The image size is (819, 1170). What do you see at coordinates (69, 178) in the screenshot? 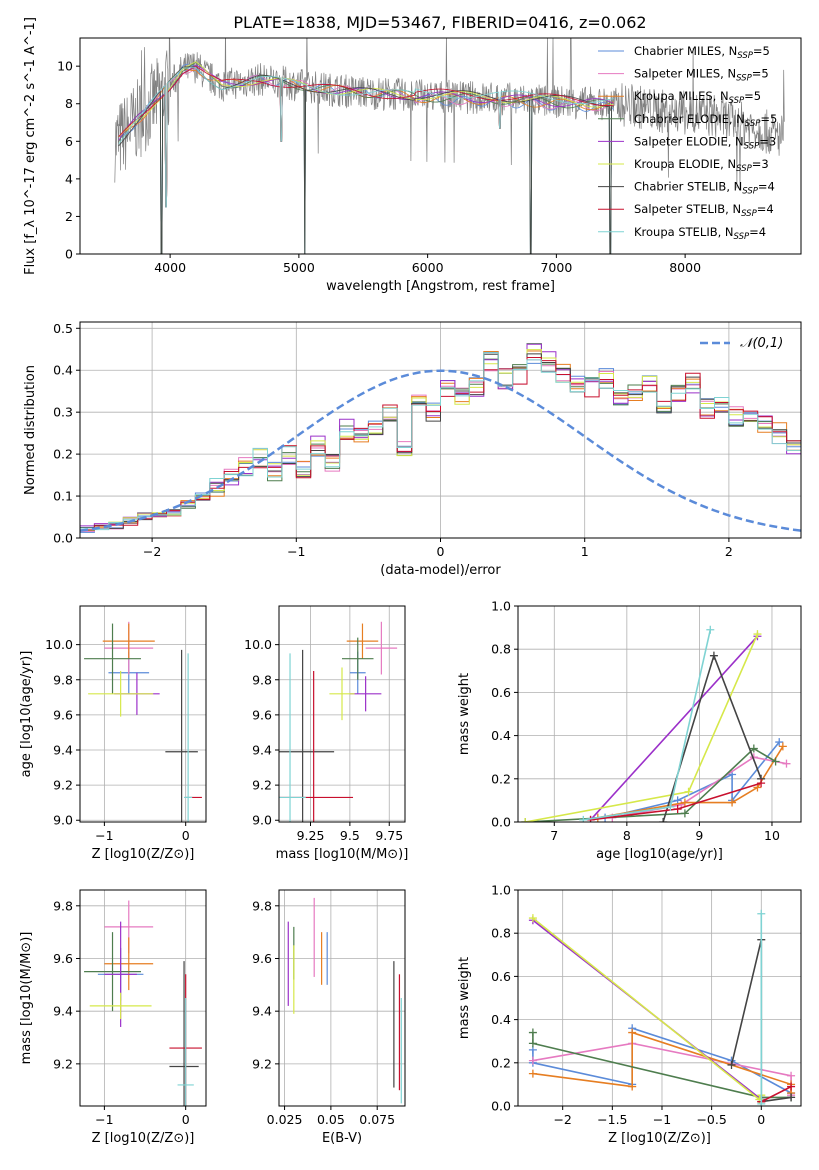
I see `y-tick-label-2: 4` at bounding box center [69, 178].